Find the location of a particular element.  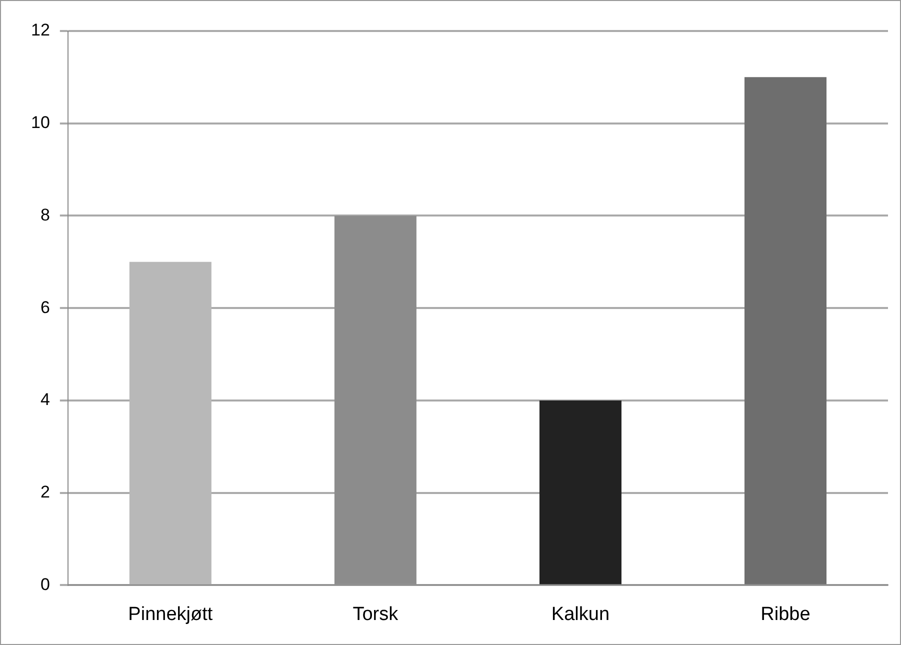

y-tick-label: 0 is located at coordinates (45, 584).